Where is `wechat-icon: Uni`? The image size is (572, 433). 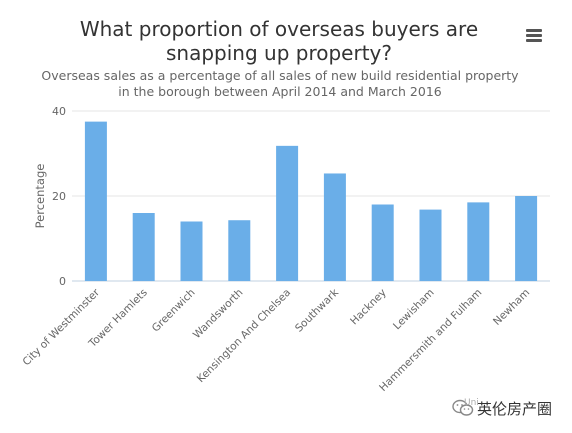 wechat-icon: Uni is located at coordinates (465, 407).